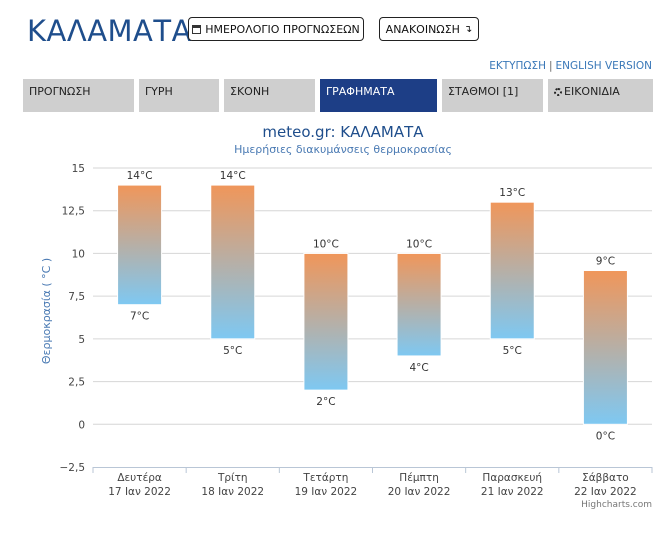  What do you see at coordinates (81, 340) in the screenshot?
I see `y-tick-label: 5` at bounding box center [81, 340].